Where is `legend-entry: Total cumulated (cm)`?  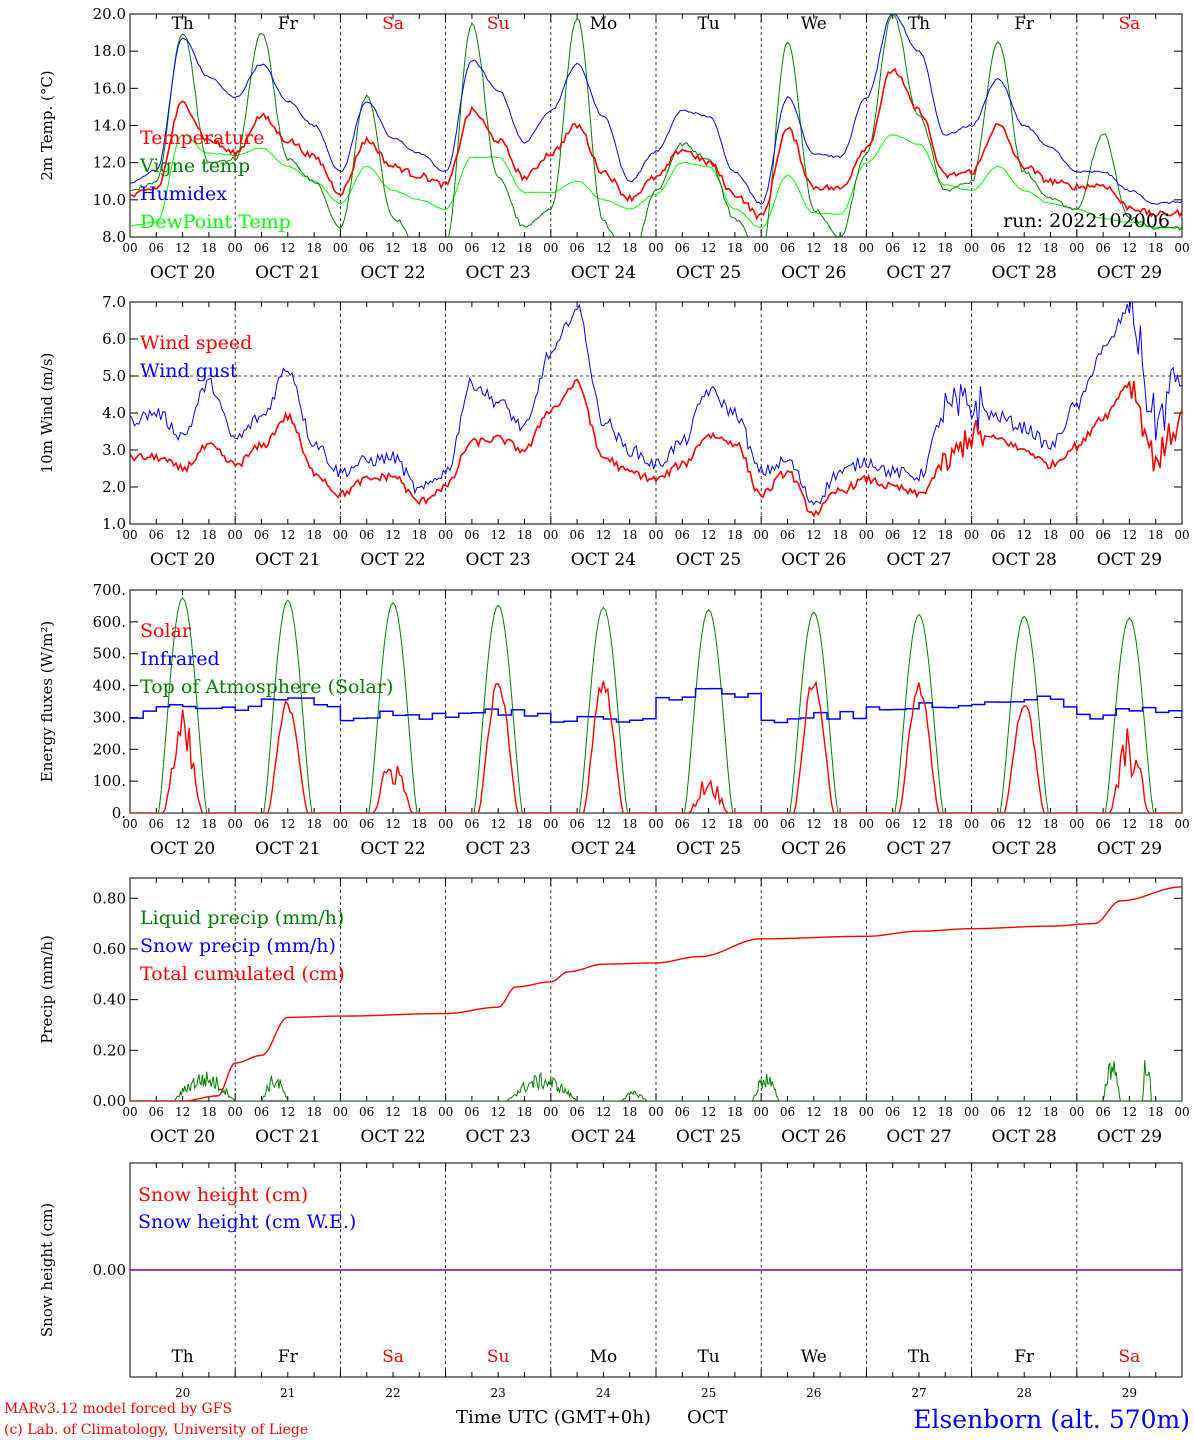
legend-entry: Total cumulated (cm) is located at coordinates (242, 974).